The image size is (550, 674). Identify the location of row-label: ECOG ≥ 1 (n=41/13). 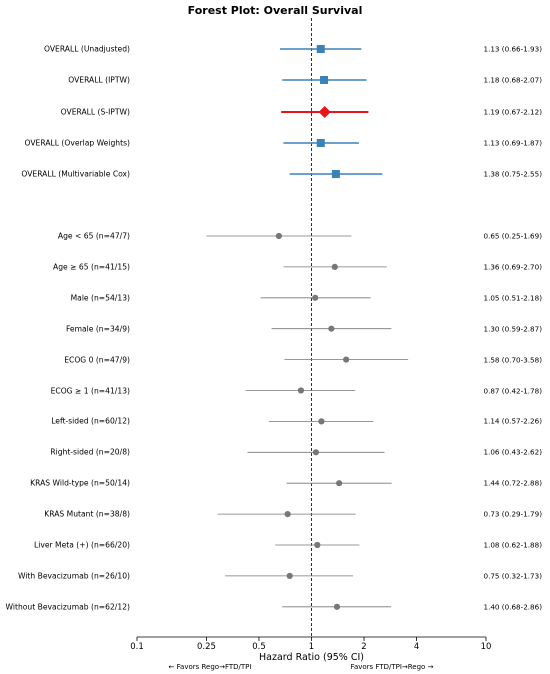
(90, 390).